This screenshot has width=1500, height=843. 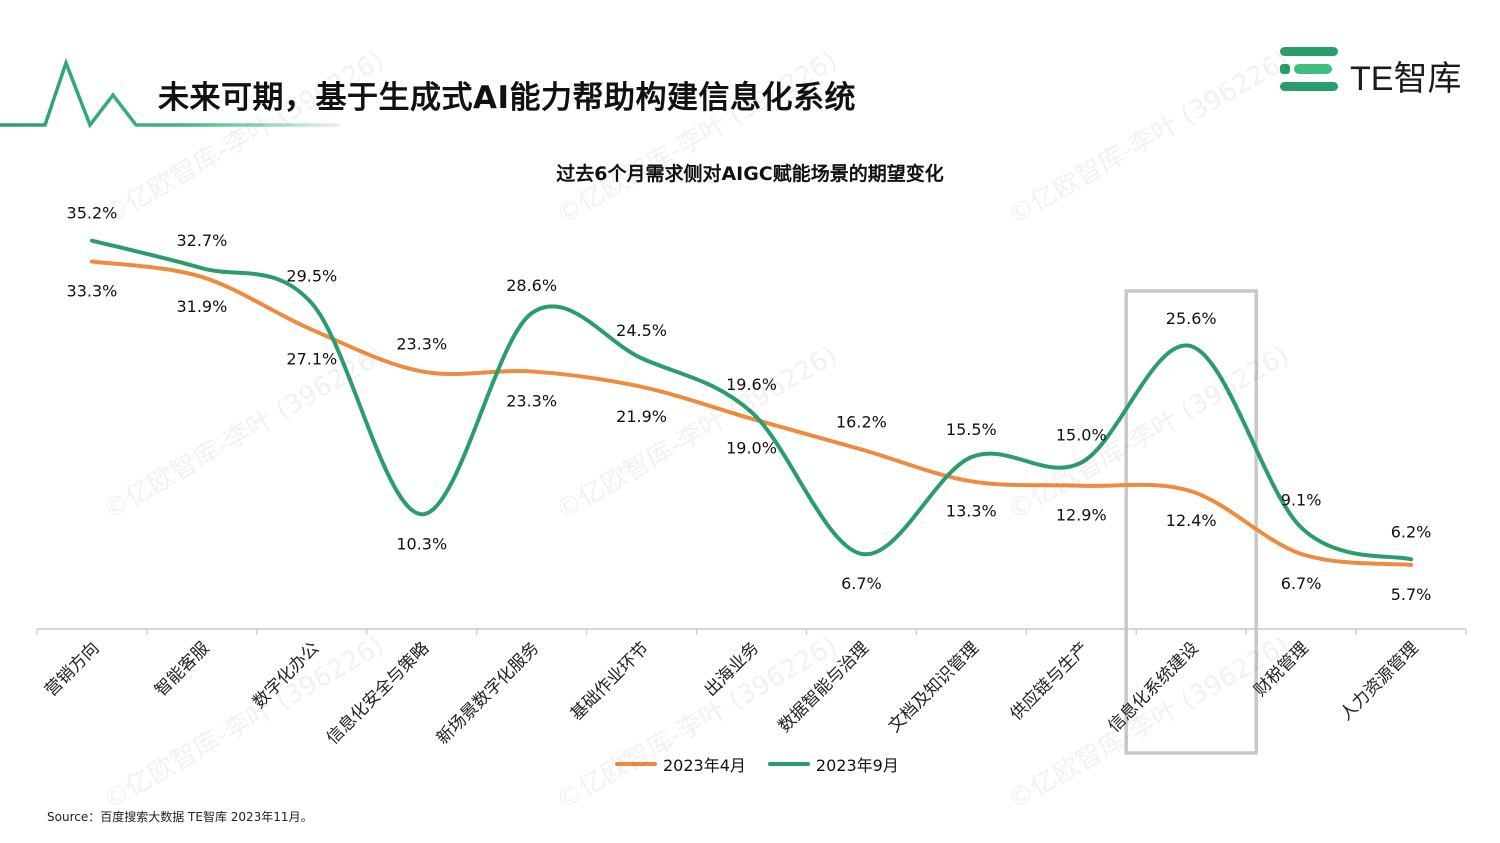 I want to click on data-label-september: 28.6%, so click(x=531, y=285).